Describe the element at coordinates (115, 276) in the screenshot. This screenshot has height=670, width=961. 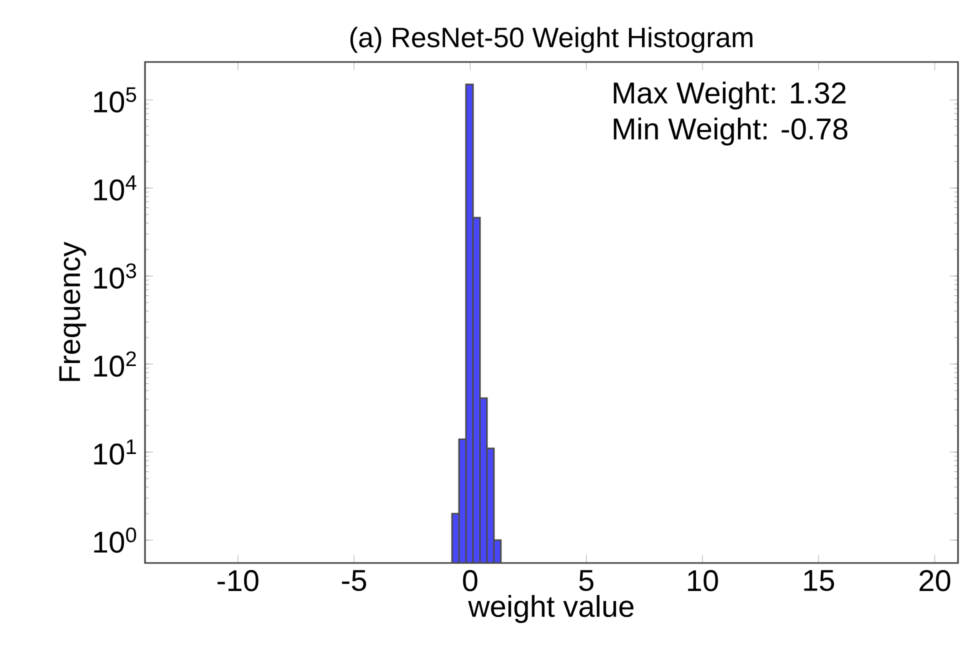
I see `y-tick-label: 10$^{3}$` at that location.